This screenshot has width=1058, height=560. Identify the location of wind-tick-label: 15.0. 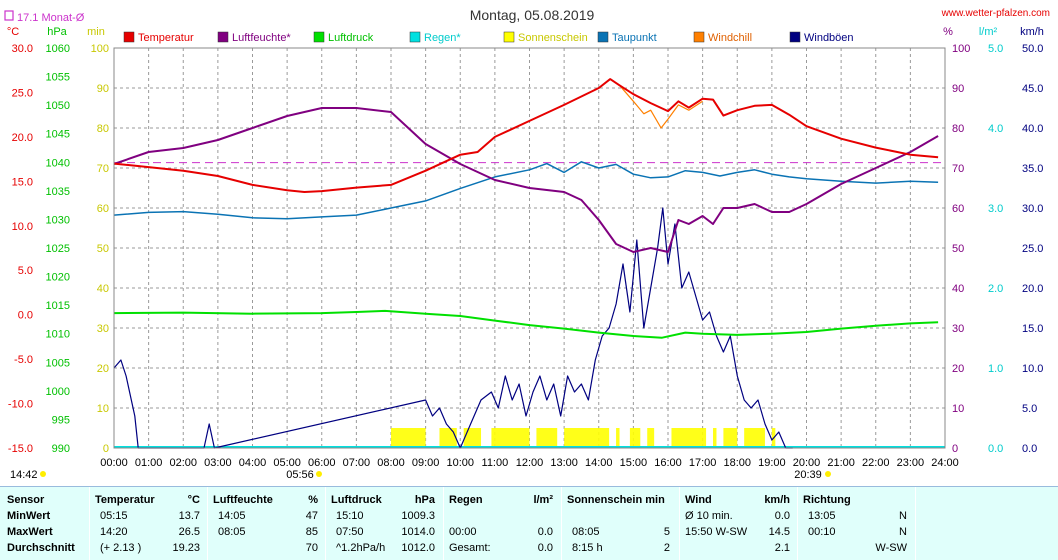
(1032, 329).